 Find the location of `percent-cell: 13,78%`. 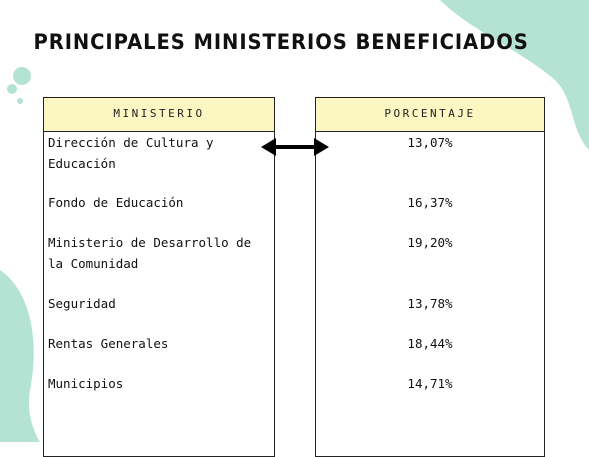

percent-cell: 13,78% is located at coordinates (430, 303).